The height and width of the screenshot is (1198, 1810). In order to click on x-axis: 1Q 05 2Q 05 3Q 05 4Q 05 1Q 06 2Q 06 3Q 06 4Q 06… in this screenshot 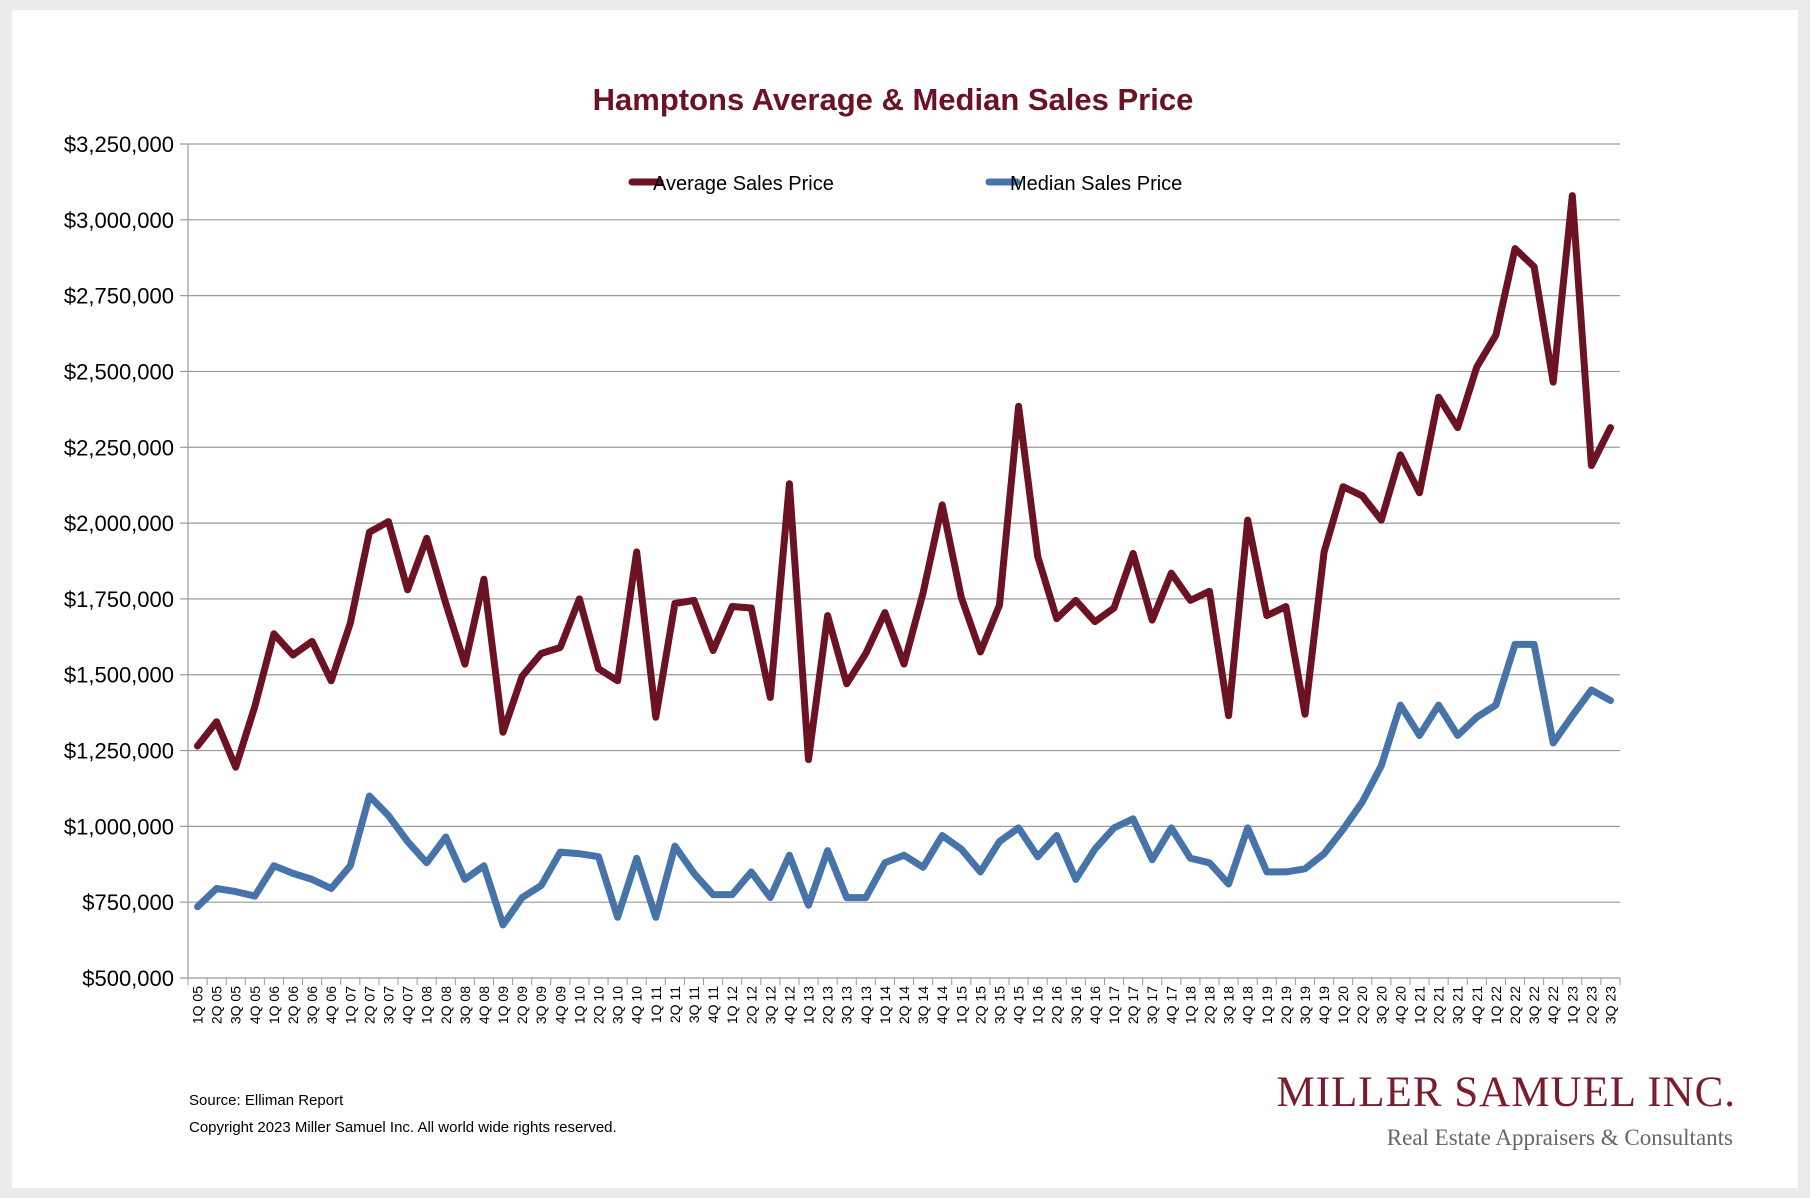, I will do `click(904, 1001)`.